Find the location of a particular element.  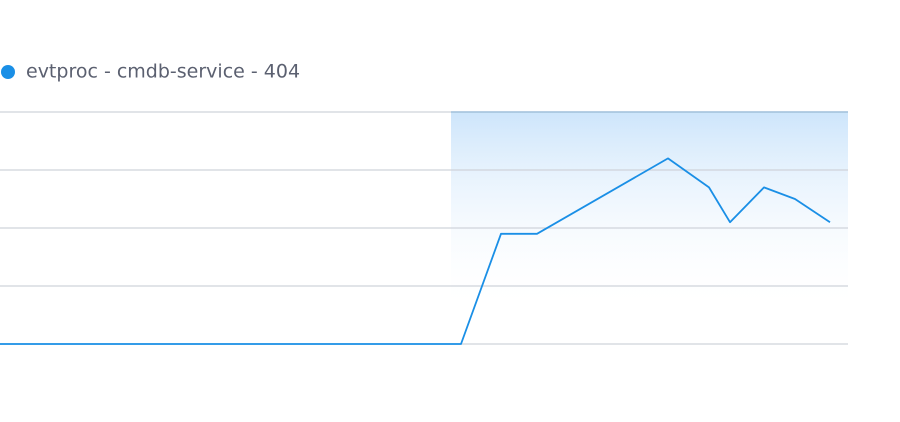

legend-marker is located at coordinates (8, 72).